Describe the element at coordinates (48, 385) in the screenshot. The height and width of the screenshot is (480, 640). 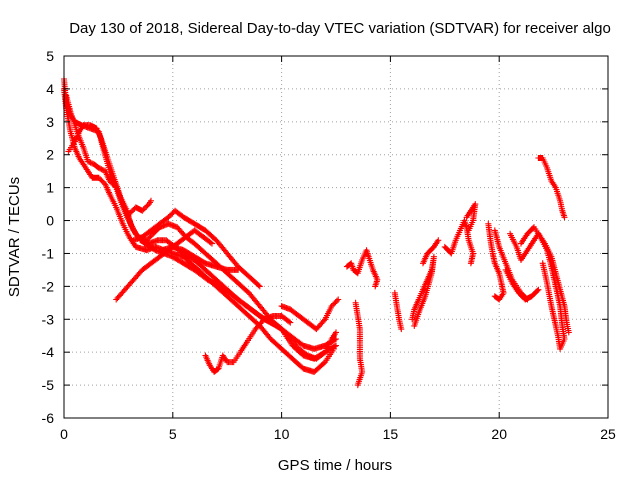
I see `y-tick-label: -5` at that location.